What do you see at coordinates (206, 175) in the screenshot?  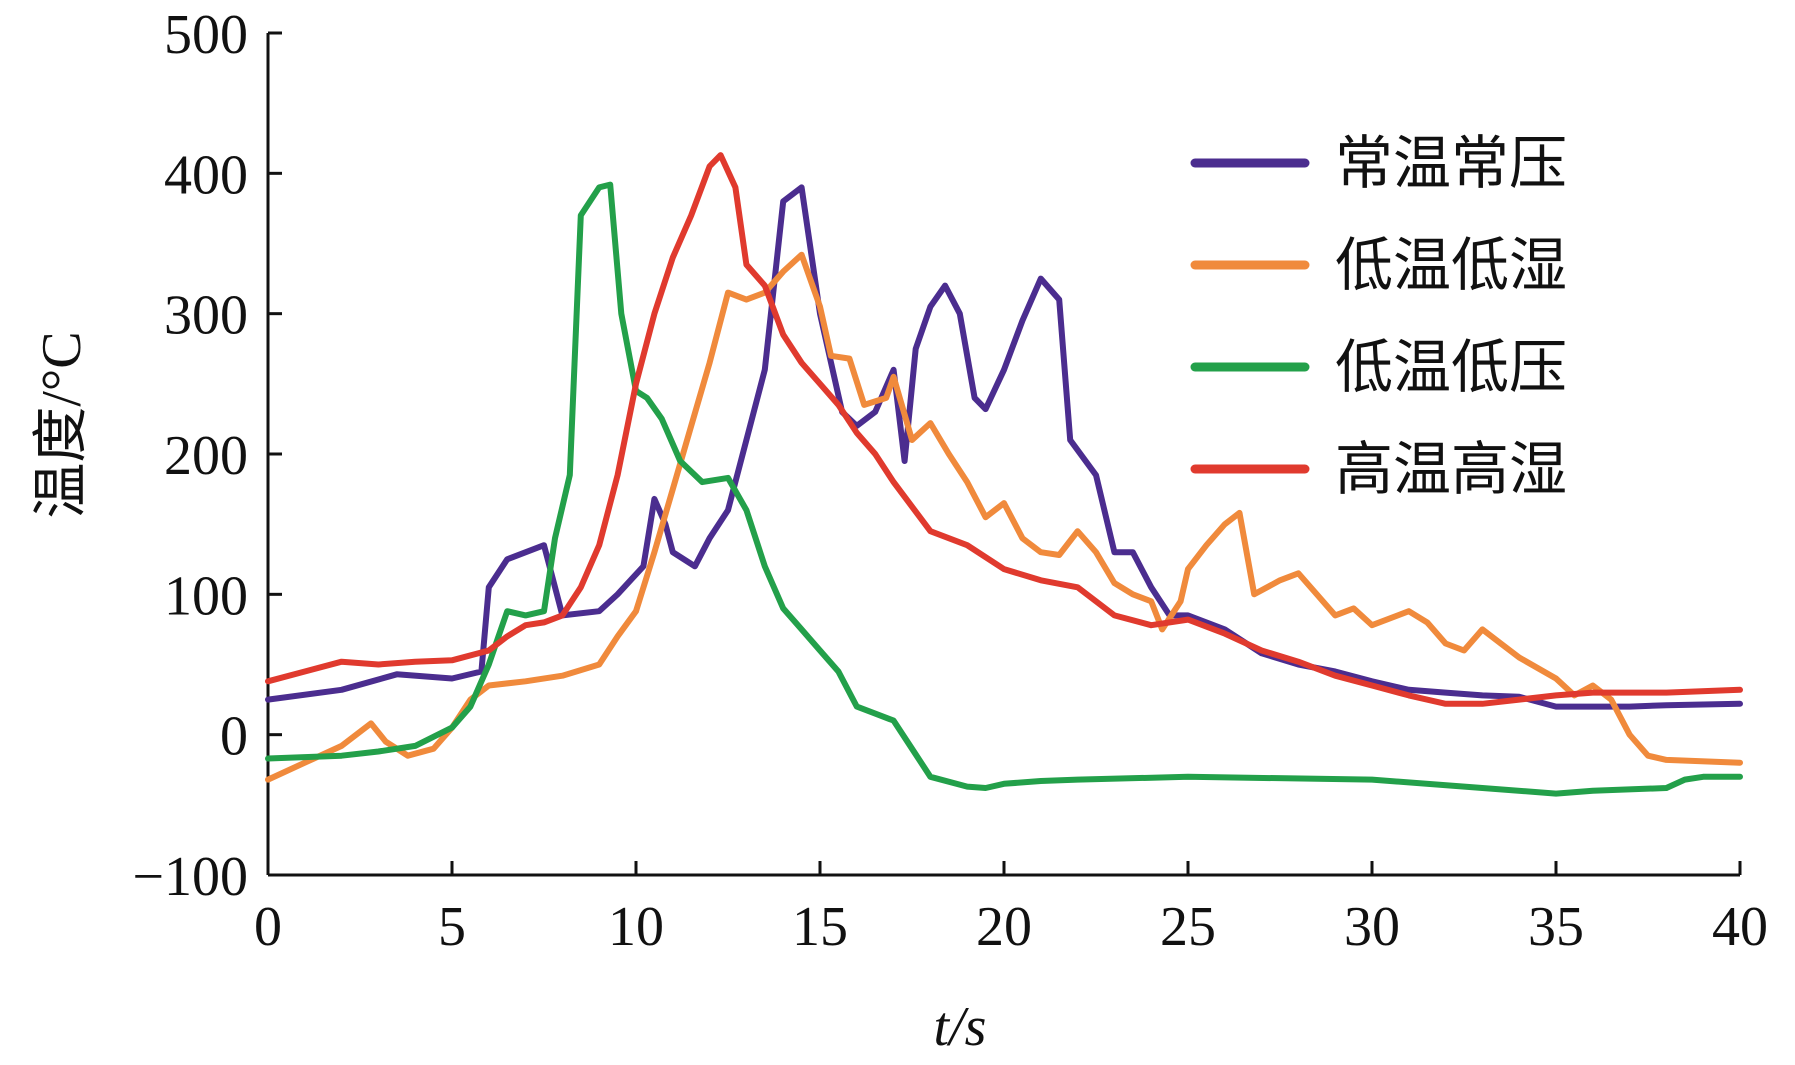 I see `y-tick-label: 400` at bounding box center [206, 175].